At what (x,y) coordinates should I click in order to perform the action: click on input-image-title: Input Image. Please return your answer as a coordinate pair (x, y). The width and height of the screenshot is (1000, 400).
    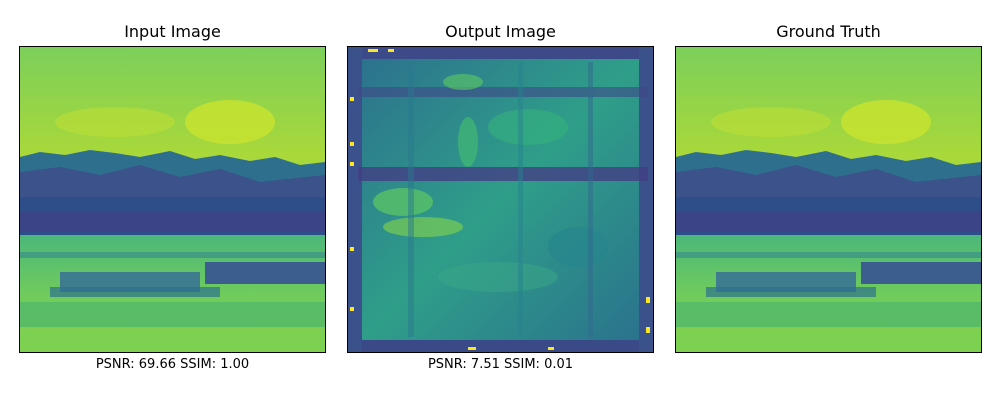
    Looking at the image, I should click on (172, 31).